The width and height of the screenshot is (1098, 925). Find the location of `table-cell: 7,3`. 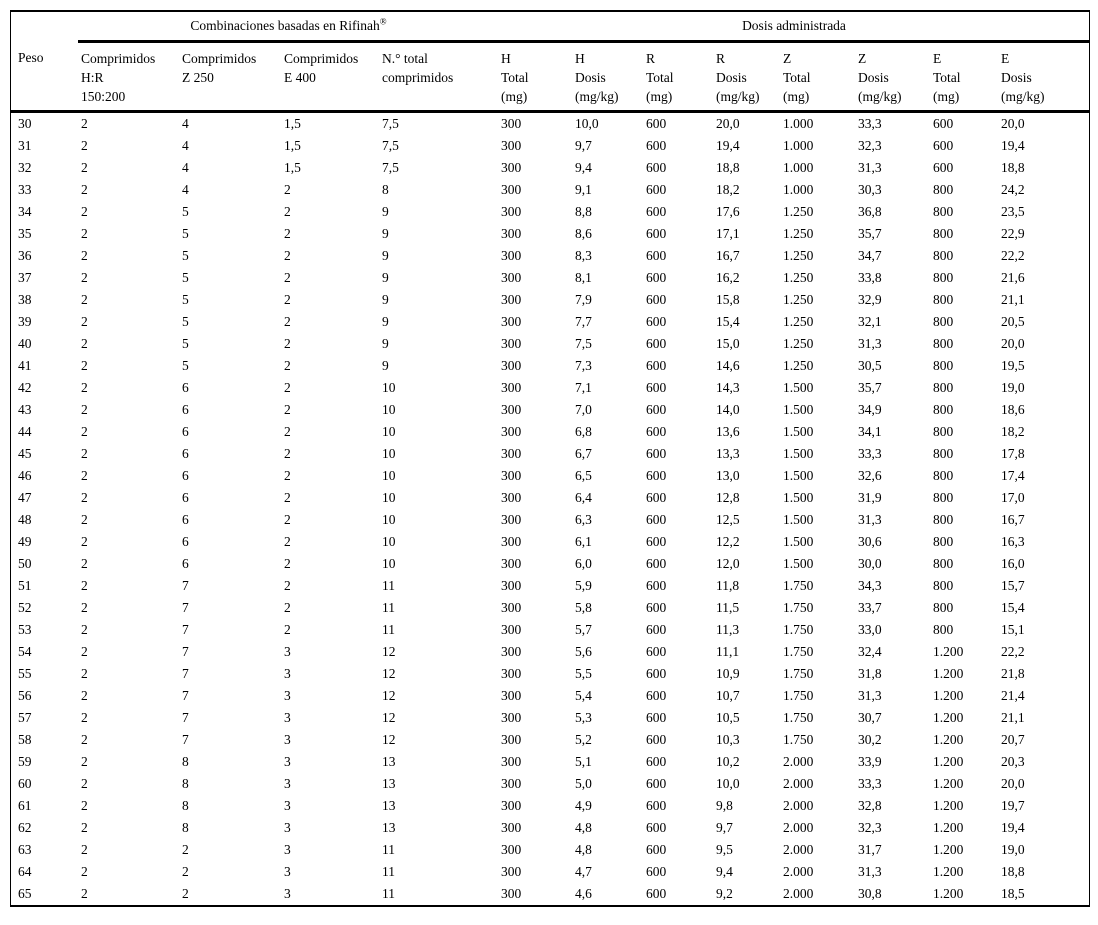

table-cell: 7,3 is located at coordinates (583, 365).